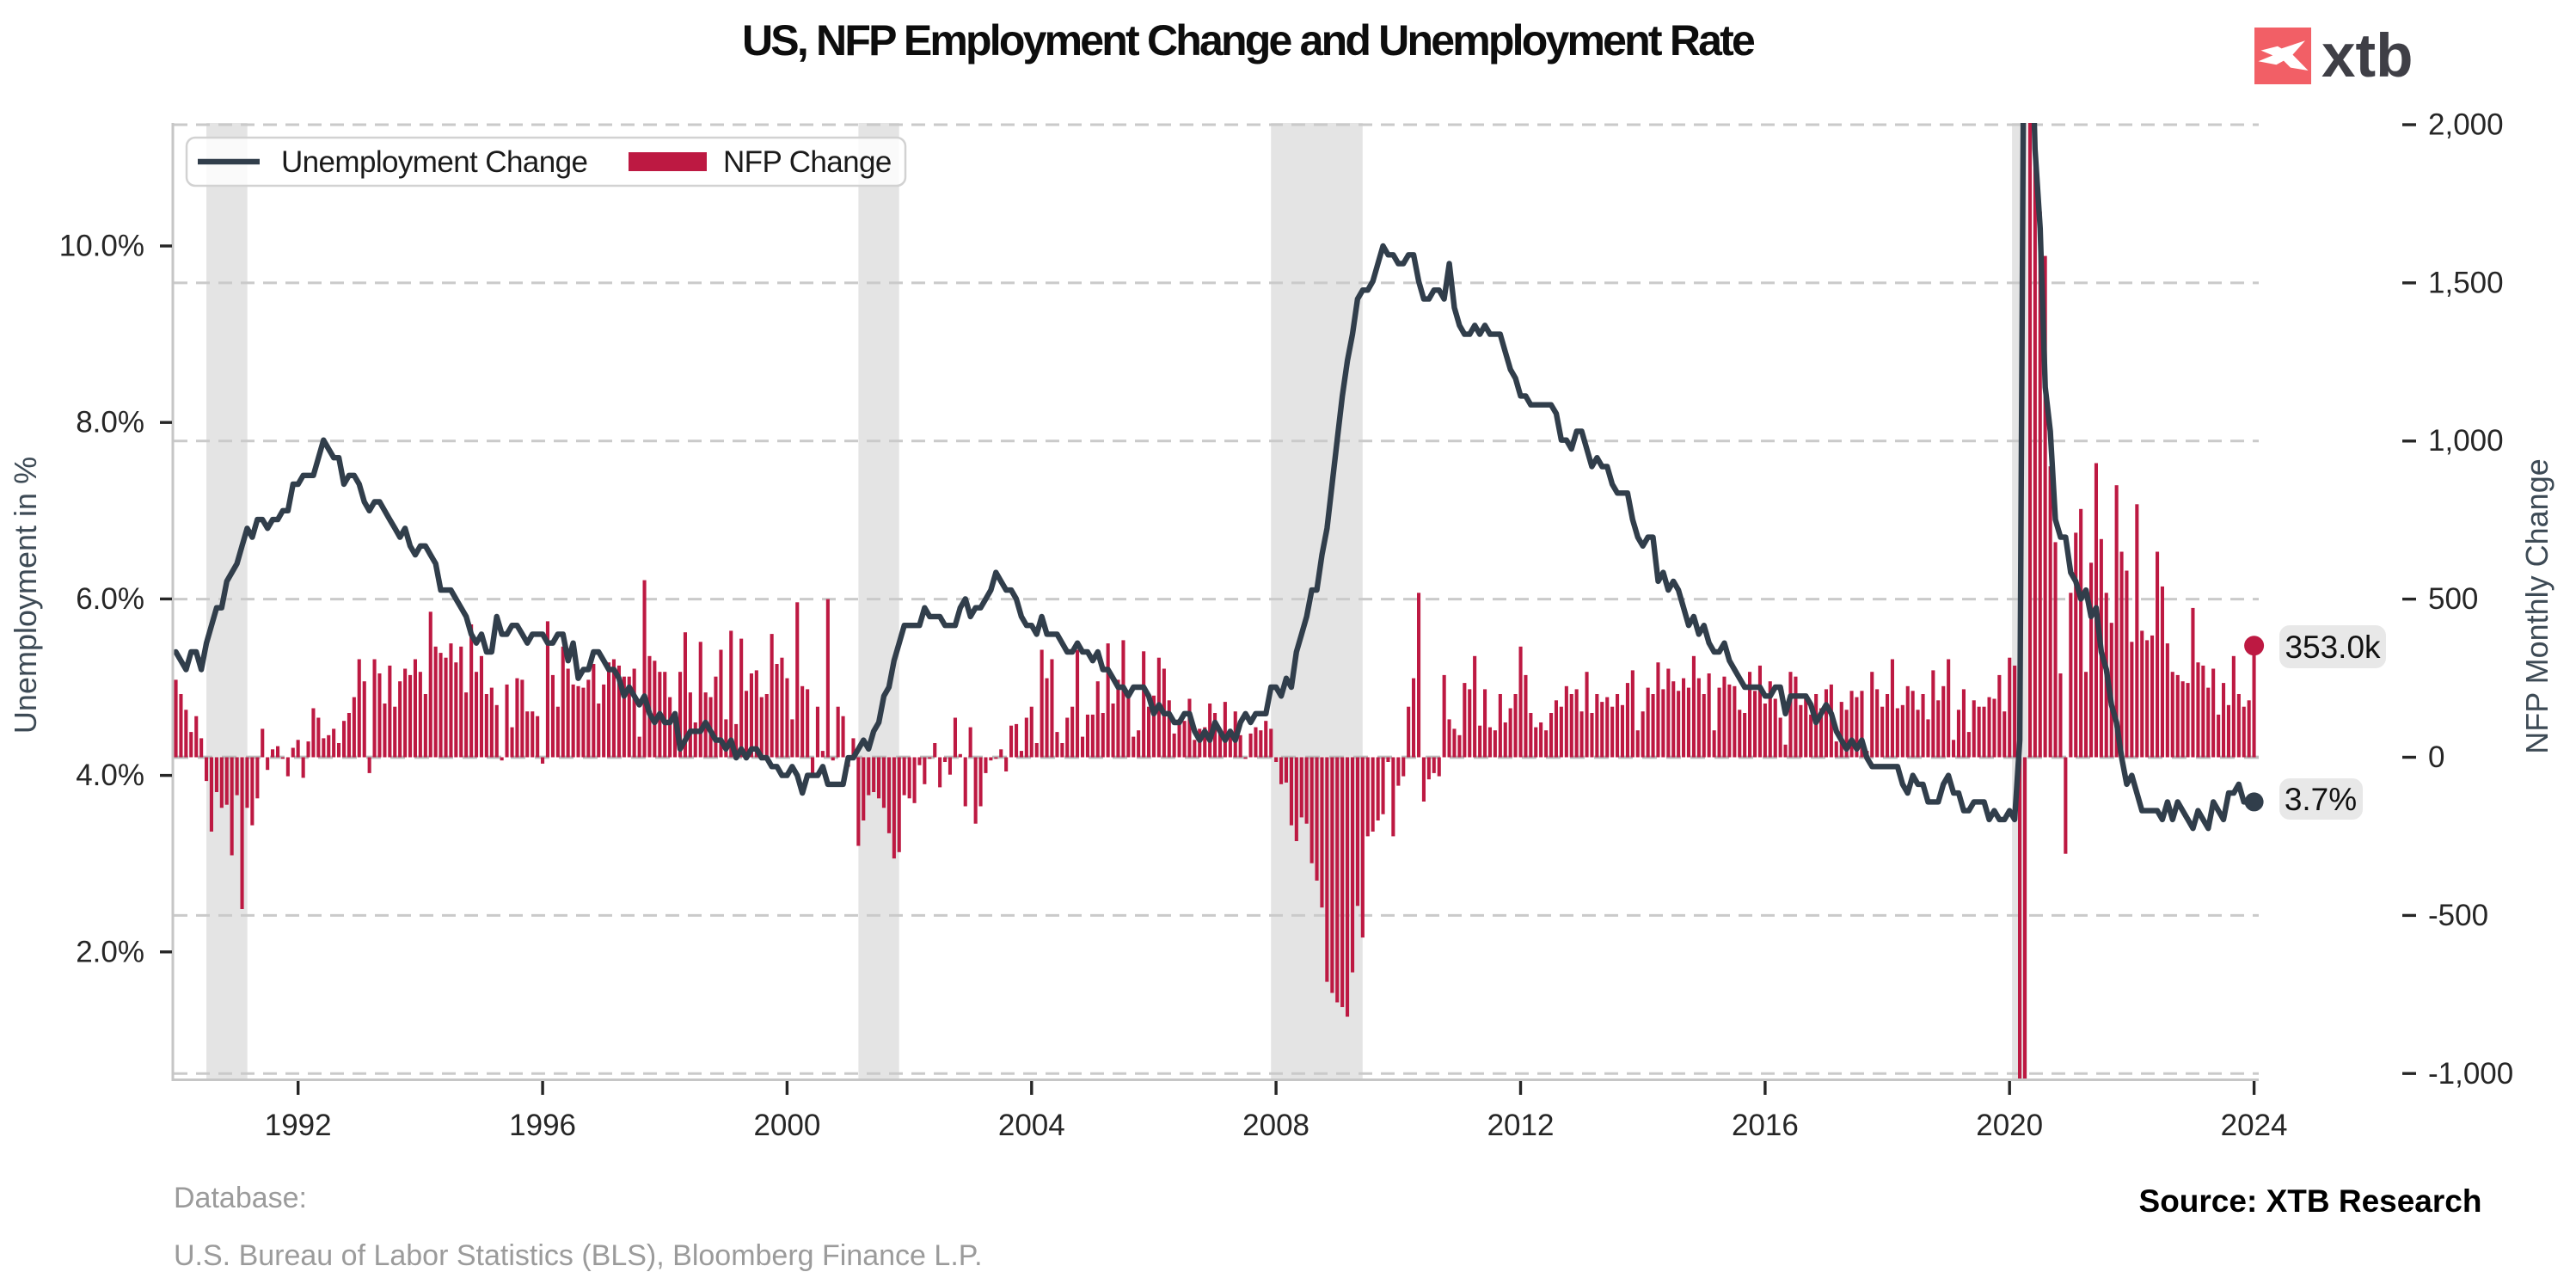 The width and height of the screenshot is (2576, 1272). What do you see at coordinates (110, 775) in the screenshot?
I see `svg-text: 4.0%` at bounding box center [110, 775].